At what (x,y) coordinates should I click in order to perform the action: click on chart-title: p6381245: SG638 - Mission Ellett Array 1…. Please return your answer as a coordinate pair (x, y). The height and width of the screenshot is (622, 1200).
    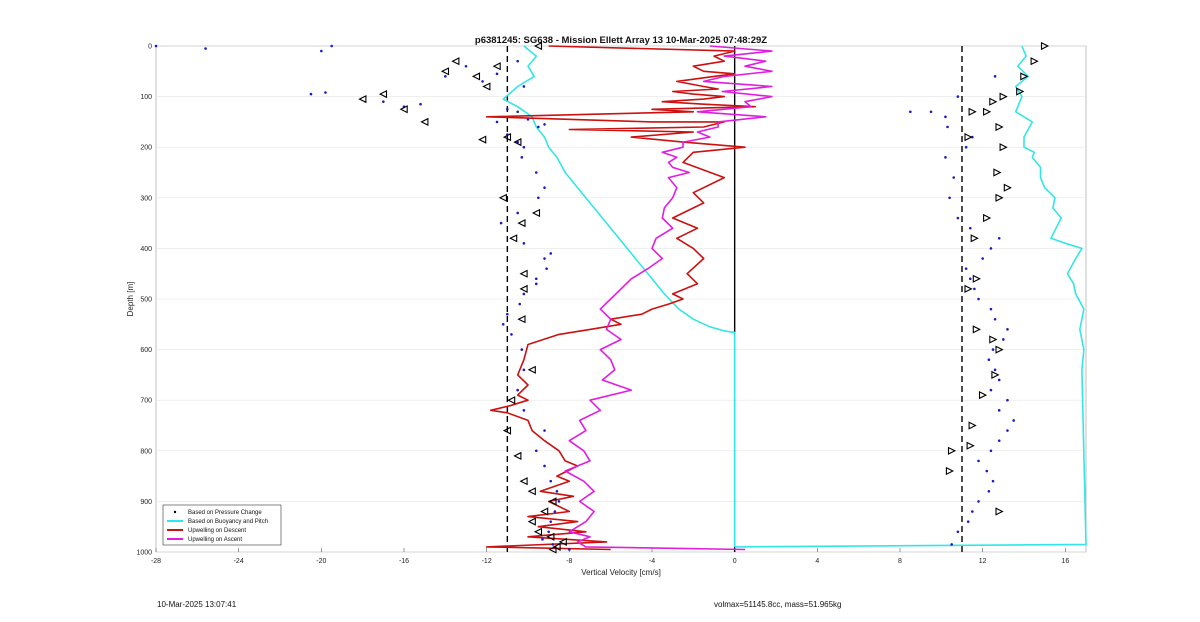
    Looking at the image, I should click on (621, 40).